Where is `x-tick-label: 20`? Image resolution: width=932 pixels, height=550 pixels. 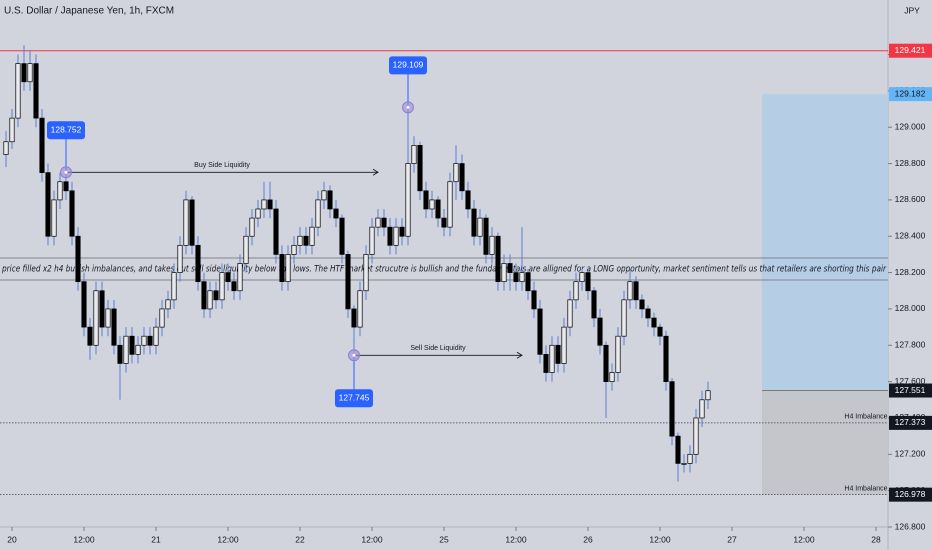
x-tick-label: 20 is located at coordinates (12, 539).